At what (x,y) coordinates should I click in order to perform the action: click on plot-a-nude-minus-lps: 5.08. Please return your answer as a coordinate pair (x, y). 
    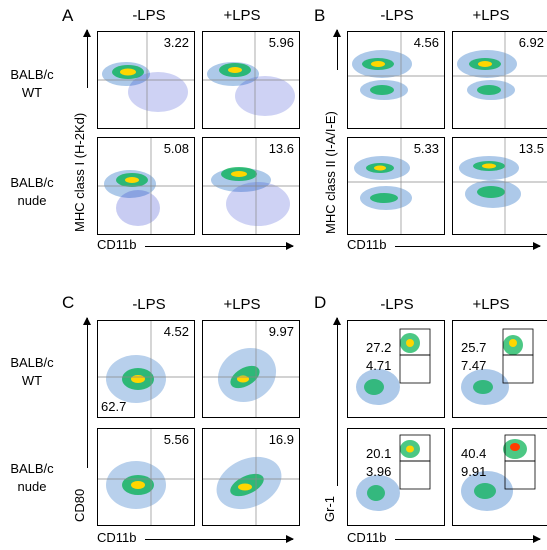
    Looking at the image, I should click on (146, 186).